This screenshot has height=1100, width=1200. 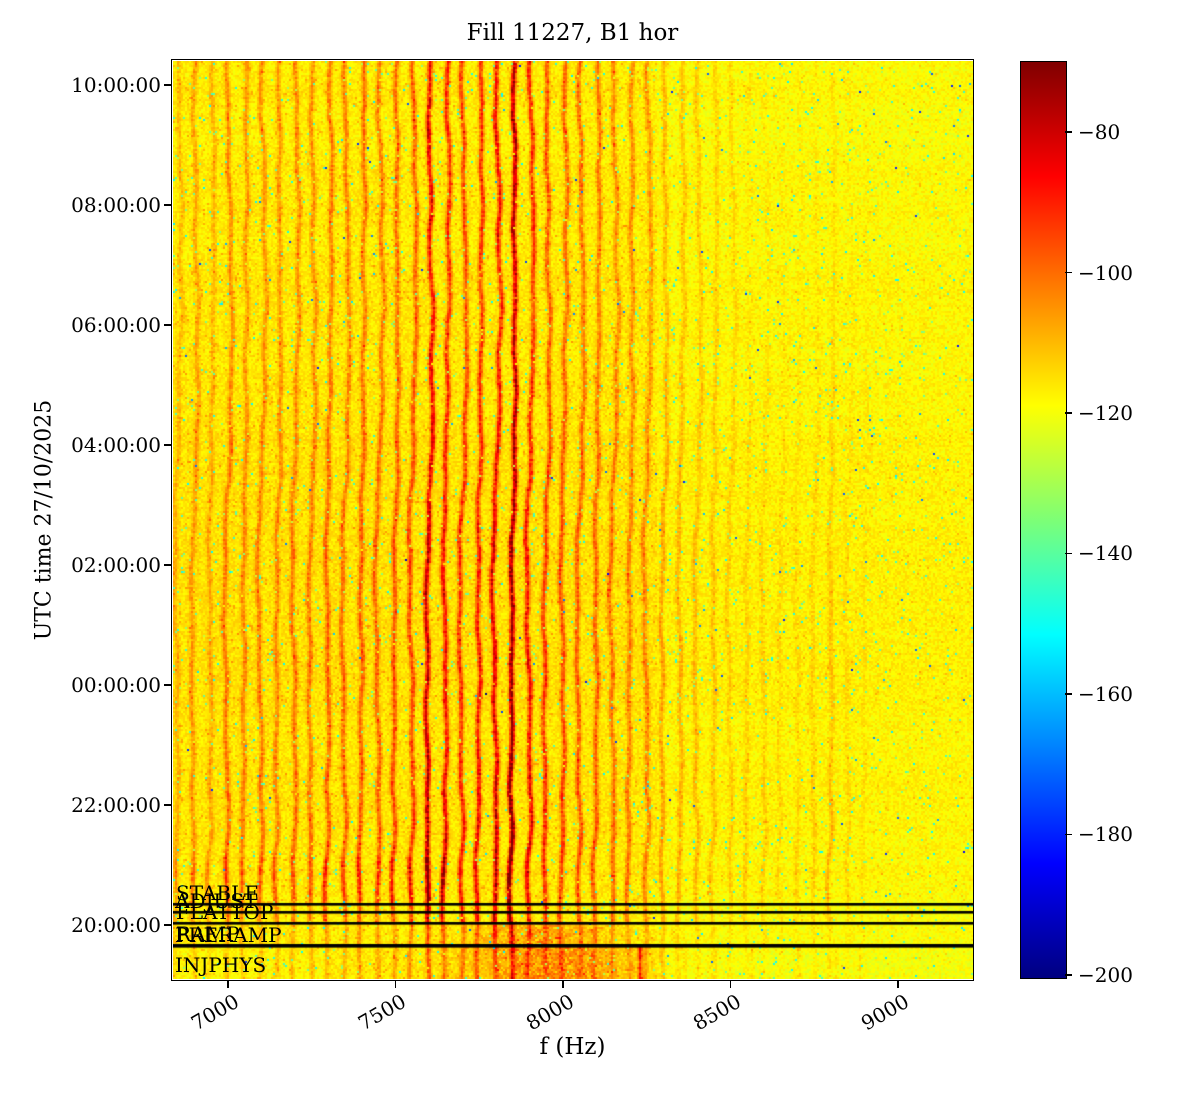 I want to click on colorbar-tick-label: −180, so click(x=1105, y=834).